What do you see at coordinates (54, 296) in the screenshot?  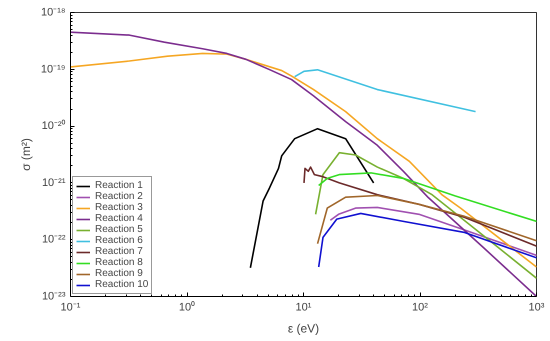 I see `y-tick-label: 10⁻²³` at bounding box center [54, 296].